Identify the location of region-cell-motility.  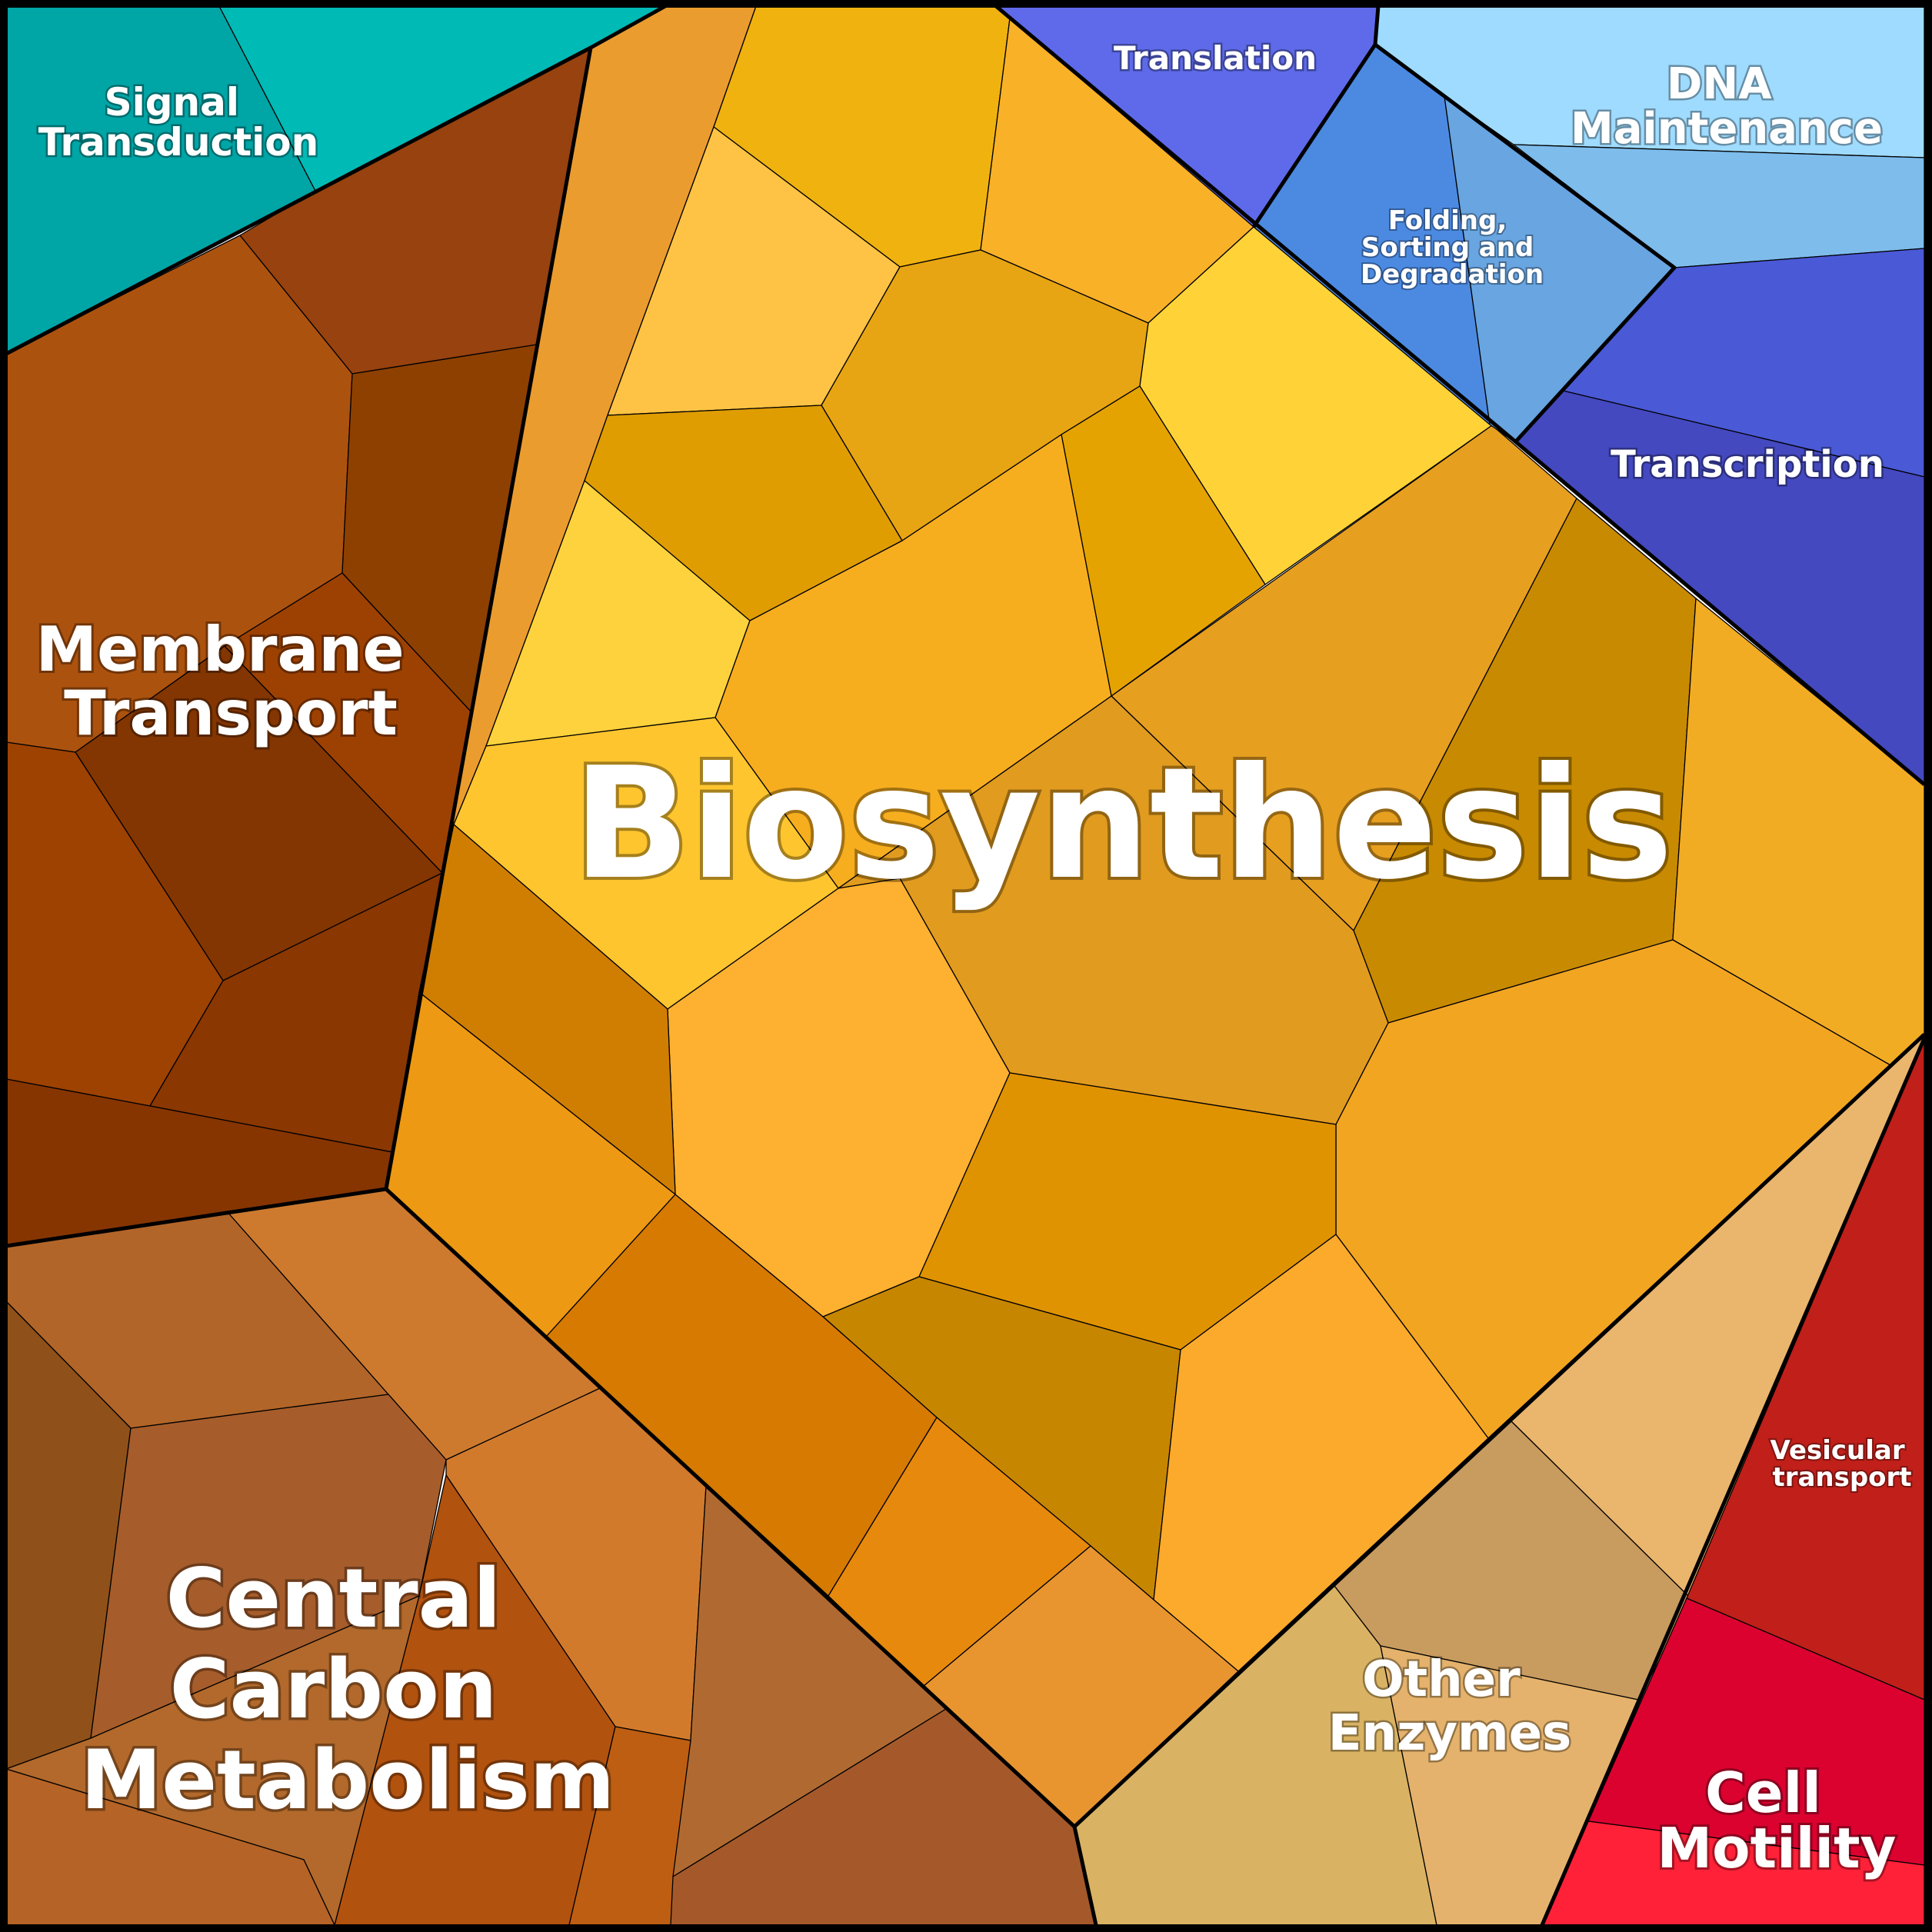
(1733, 1761).